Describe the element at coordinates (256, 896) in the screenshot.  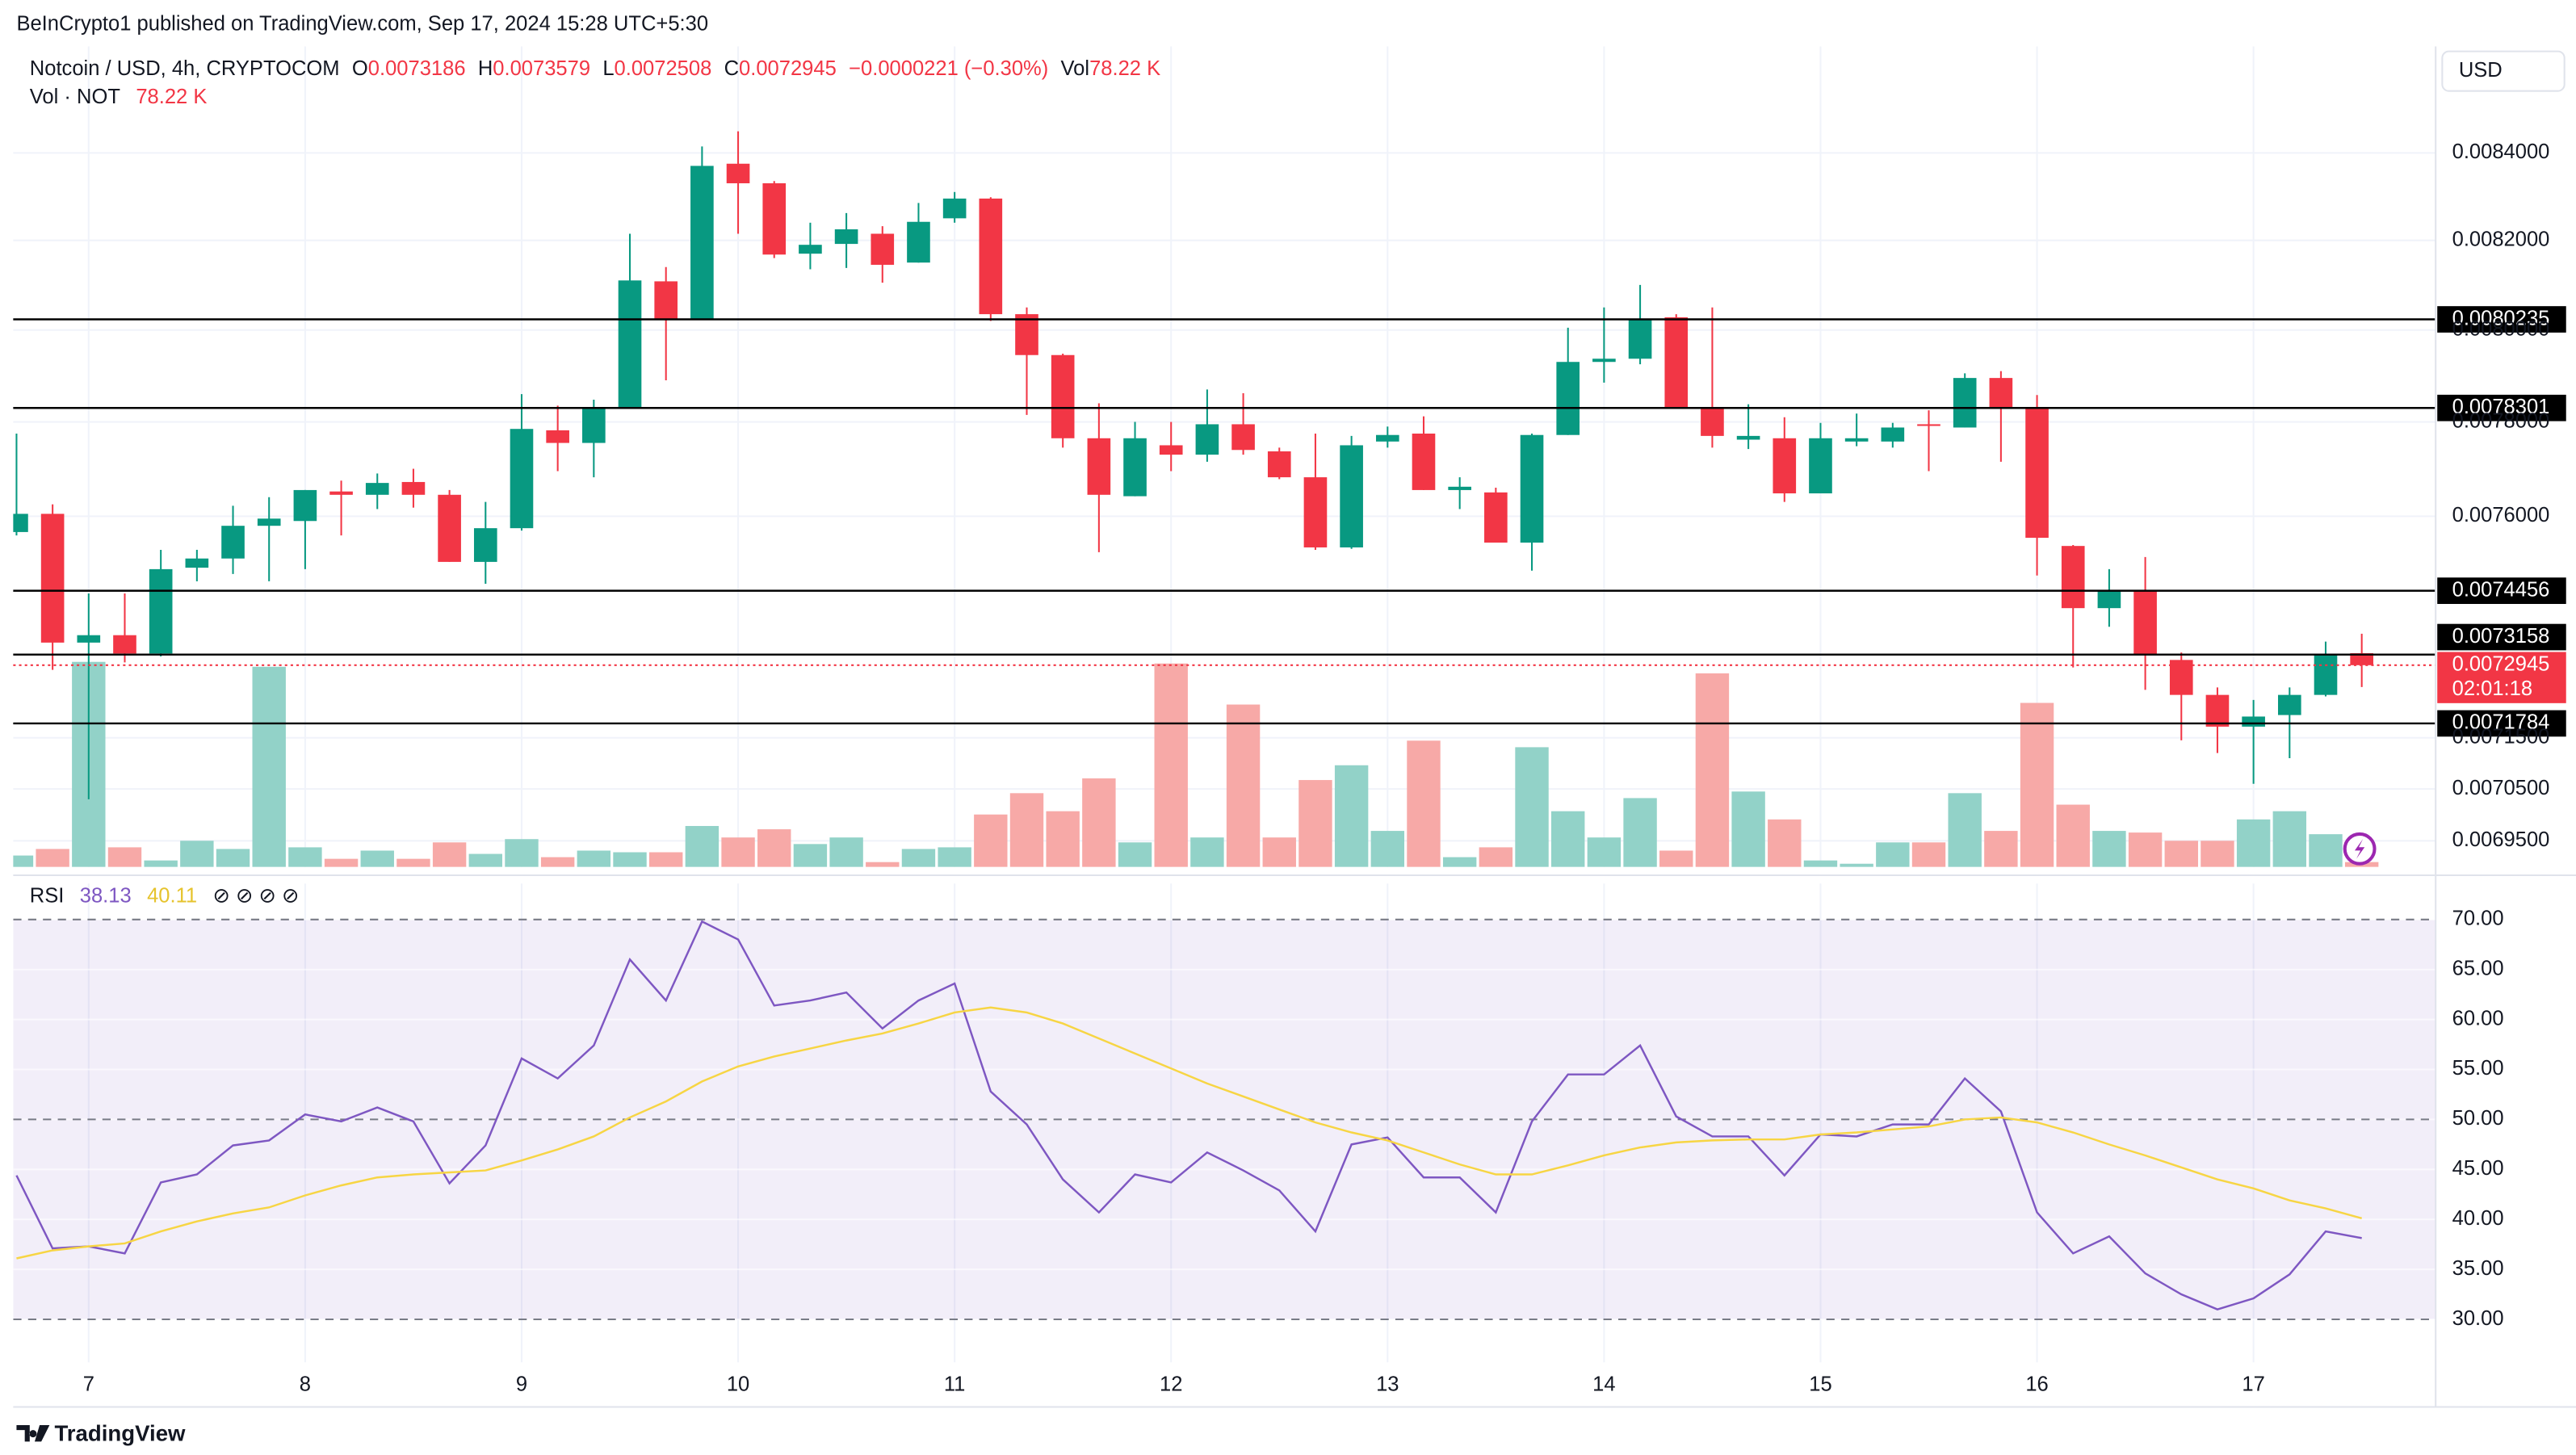
I see `icons: ⊘ ⊘ ⊘ ⊘` at that location.